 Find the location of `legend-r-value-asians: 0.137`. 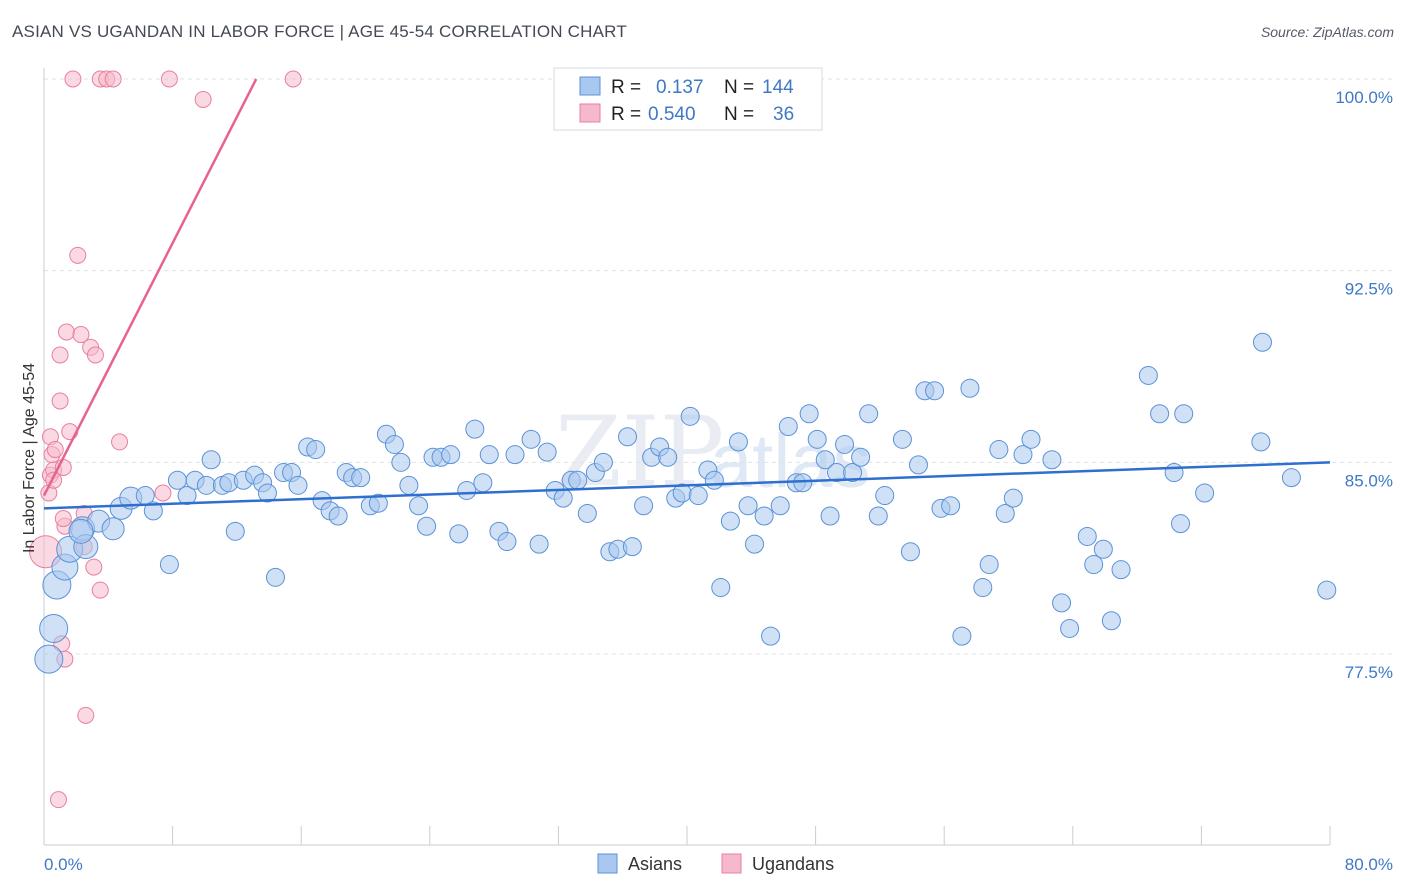

legend-r-value-asians: 0.137 is located at coordinates (680, 87).